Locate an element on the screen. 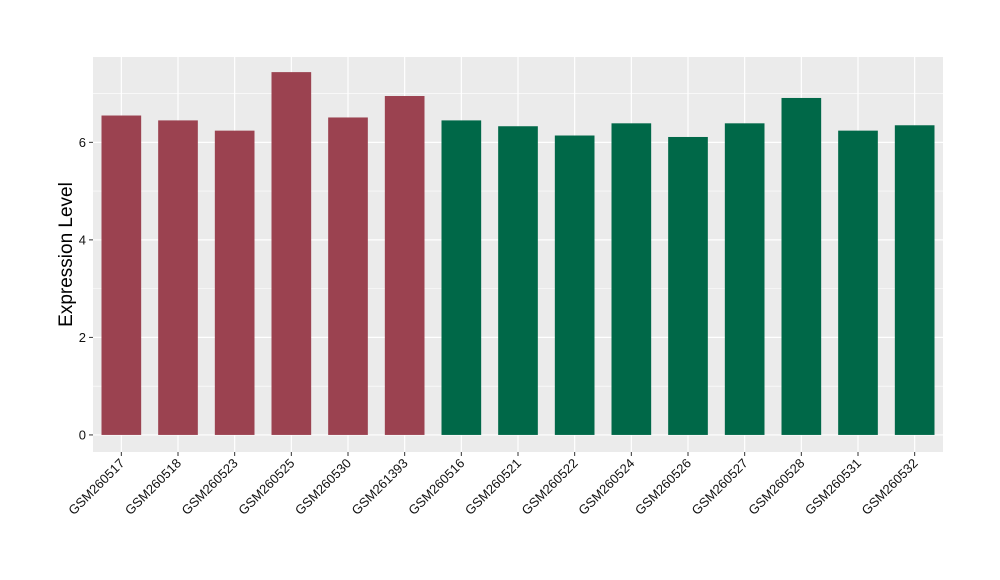  bar-gsm260530 is located at coordinates (348, 276).